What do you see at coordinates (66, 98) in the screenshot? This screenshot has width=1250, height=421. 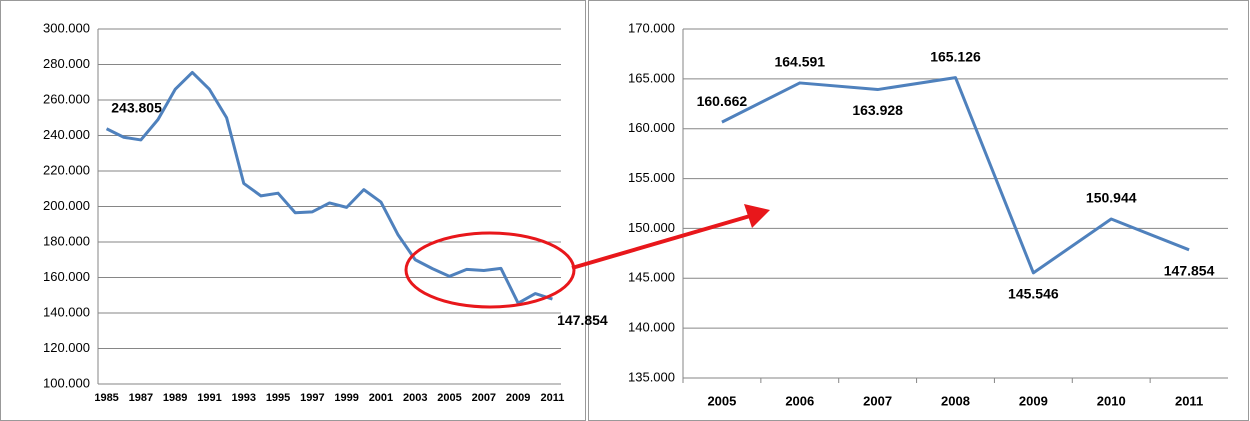 I see `y-tick-label: 260.000` at bounding box center [66, 98].